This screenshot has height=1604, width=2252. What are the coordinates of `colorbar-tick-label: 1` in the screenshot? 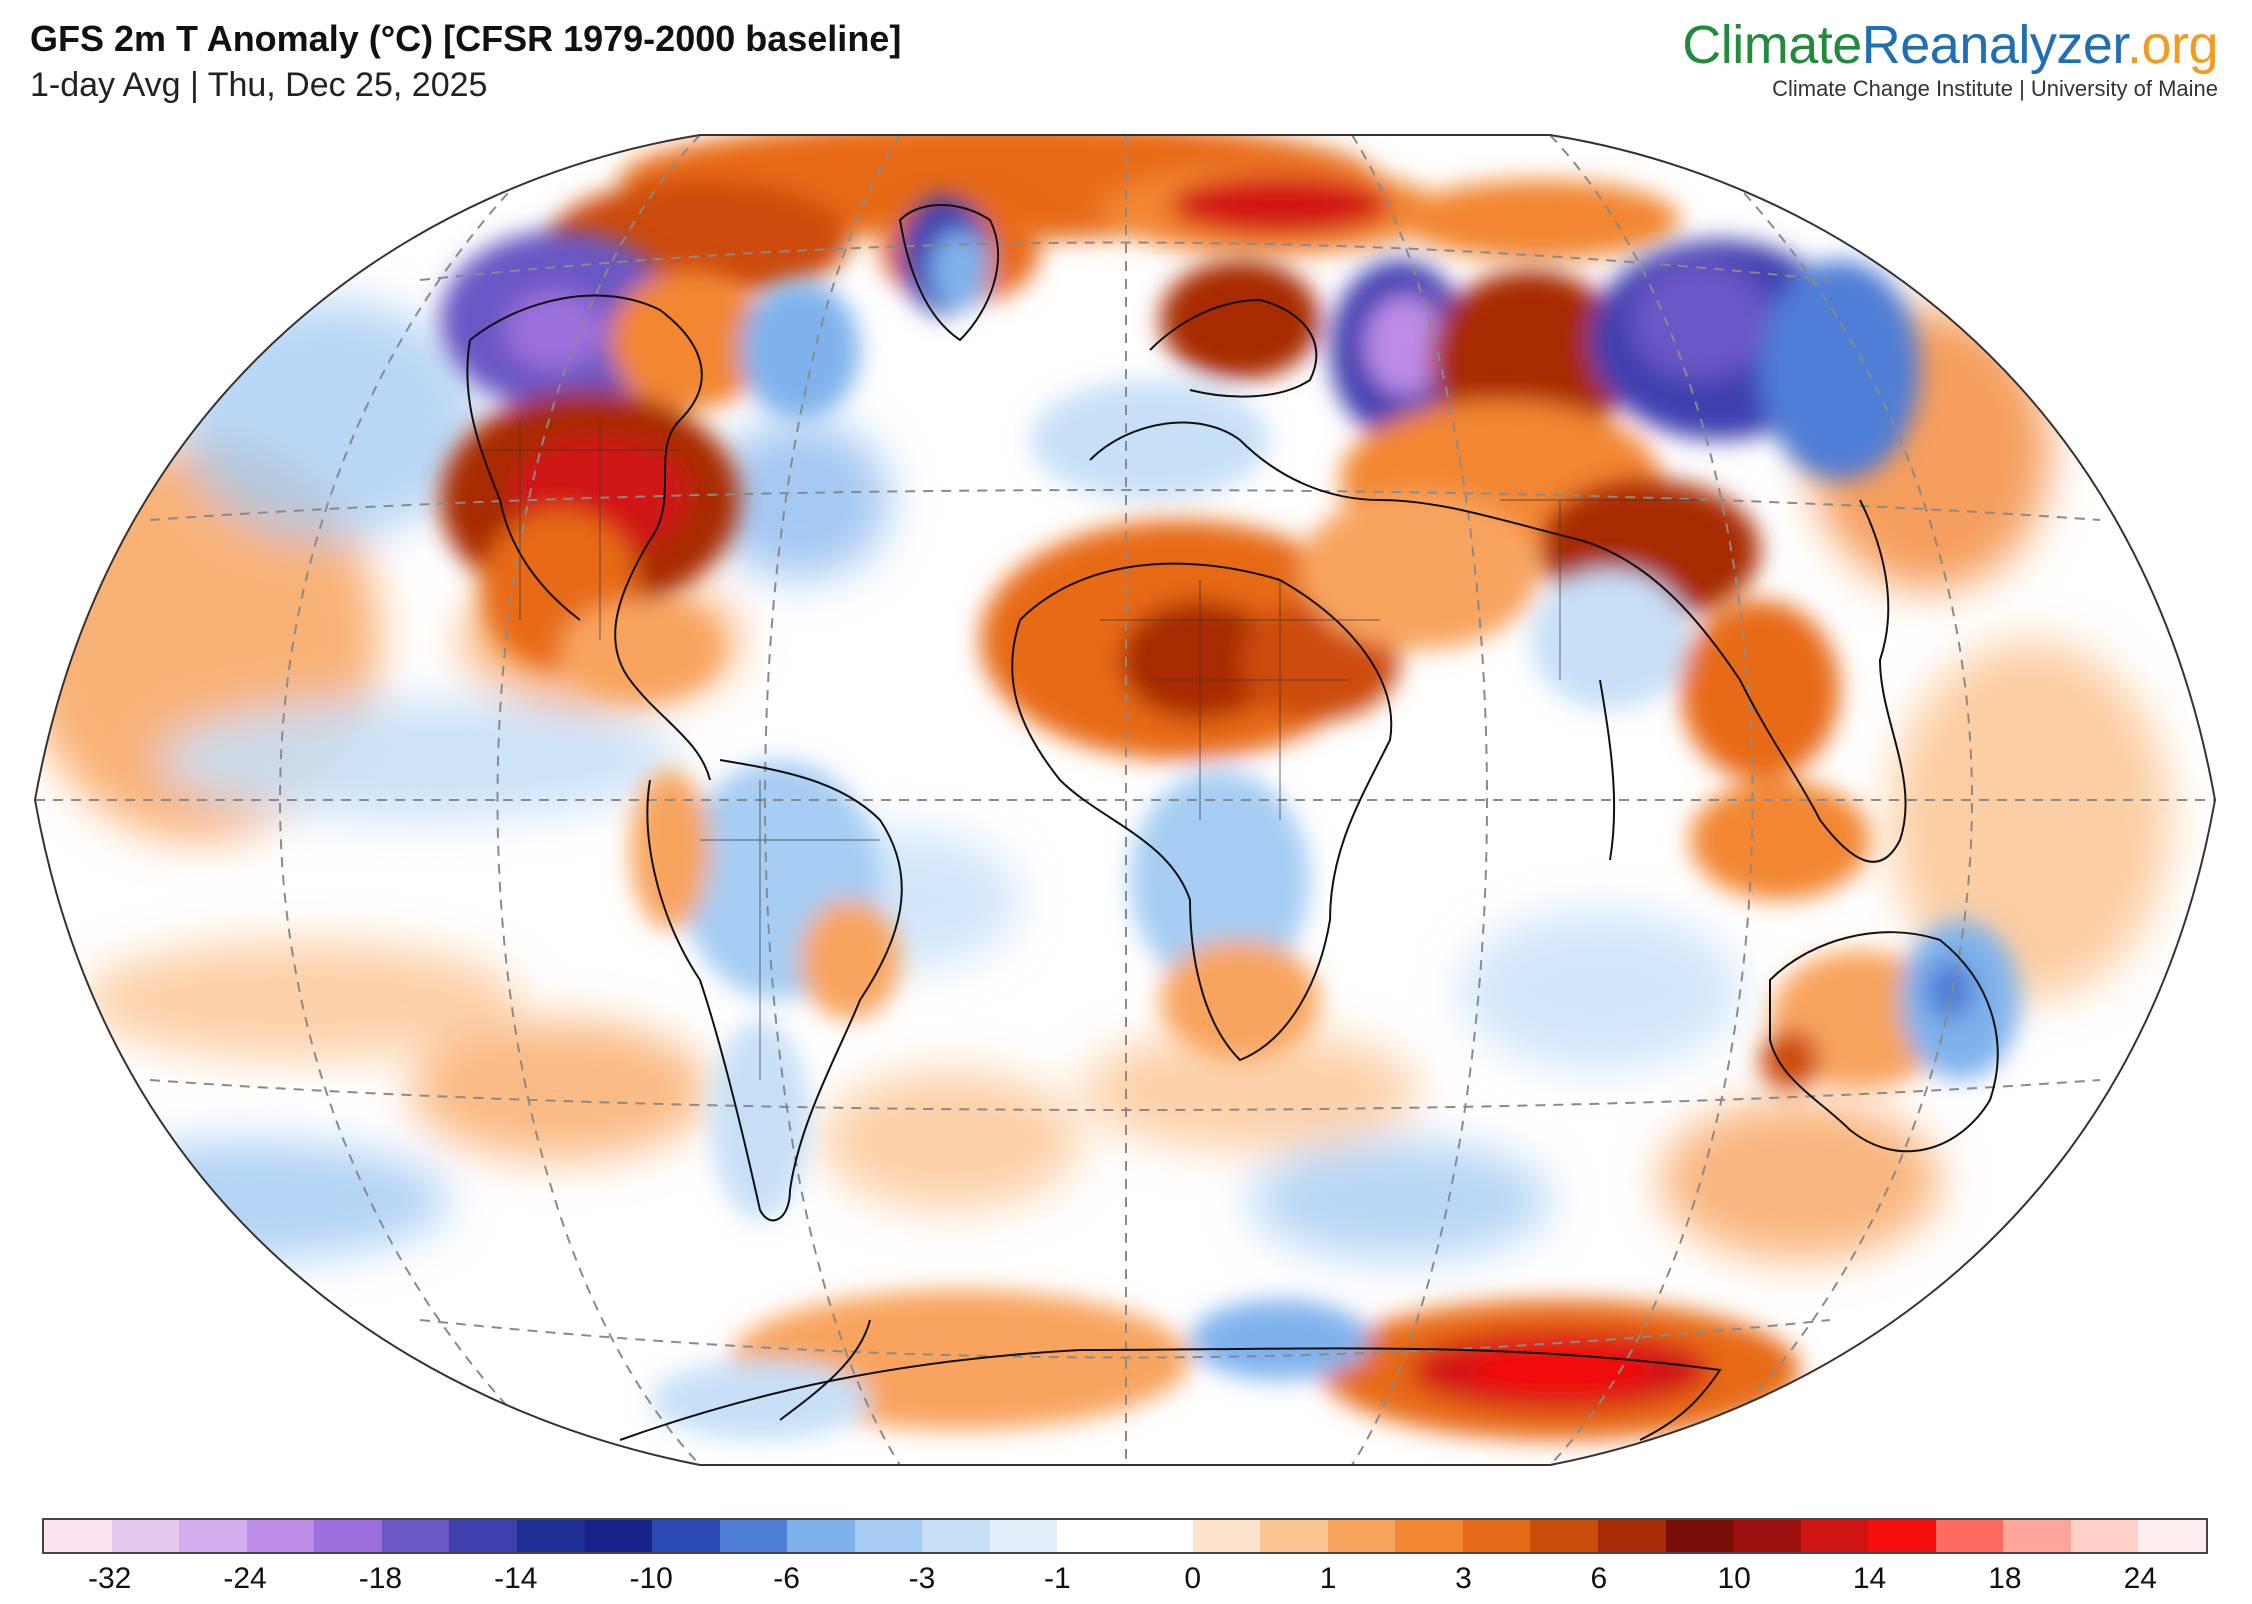 It's located at (1328, 1578).